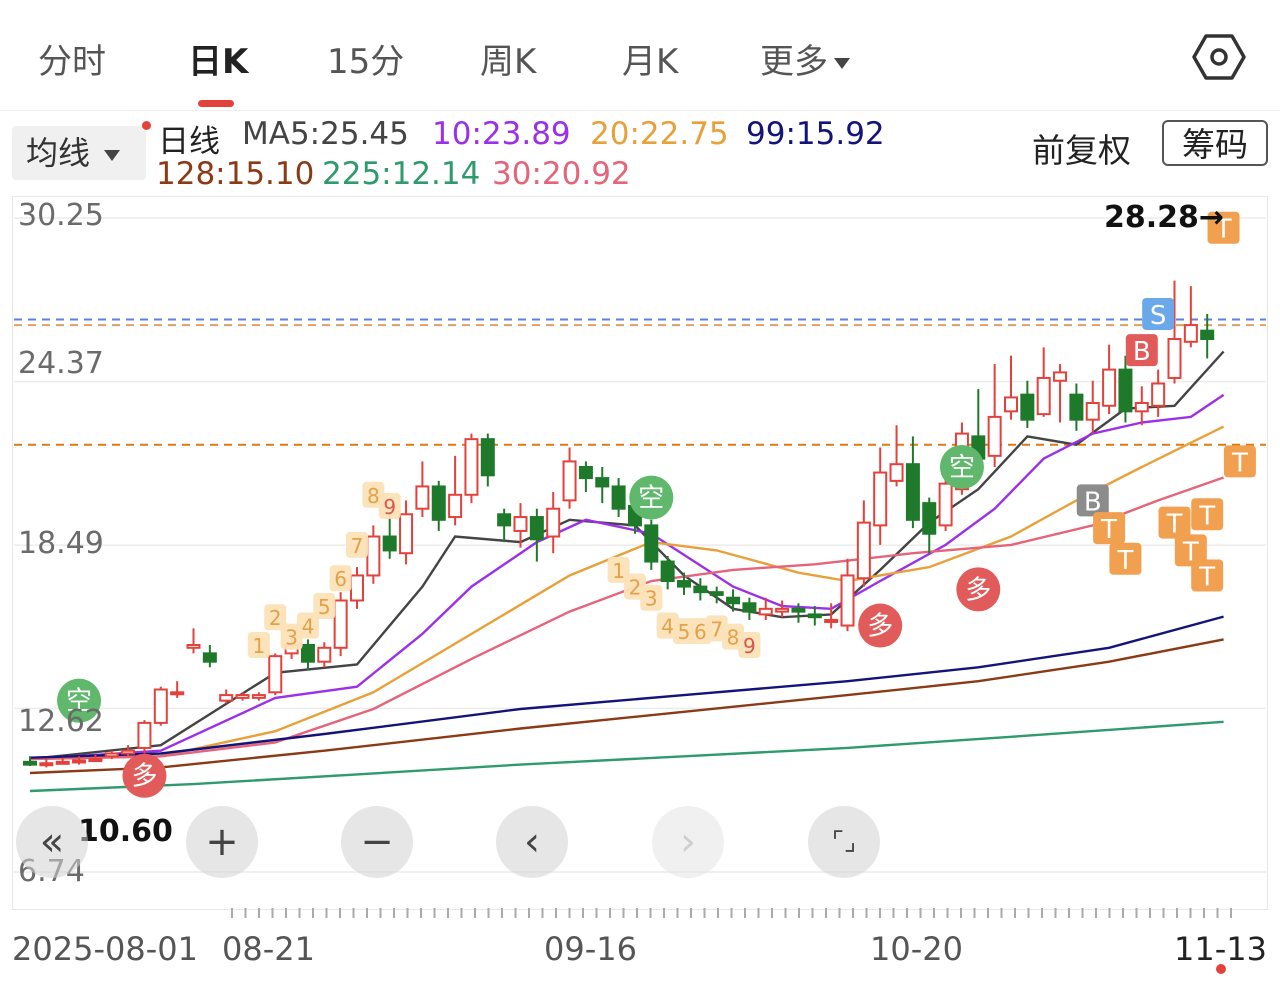 This screenshot has width=1280, height=996. Describe the element at coordinates (79, 153) in the screenshot. I see `ma-selector: 均线` at that location.